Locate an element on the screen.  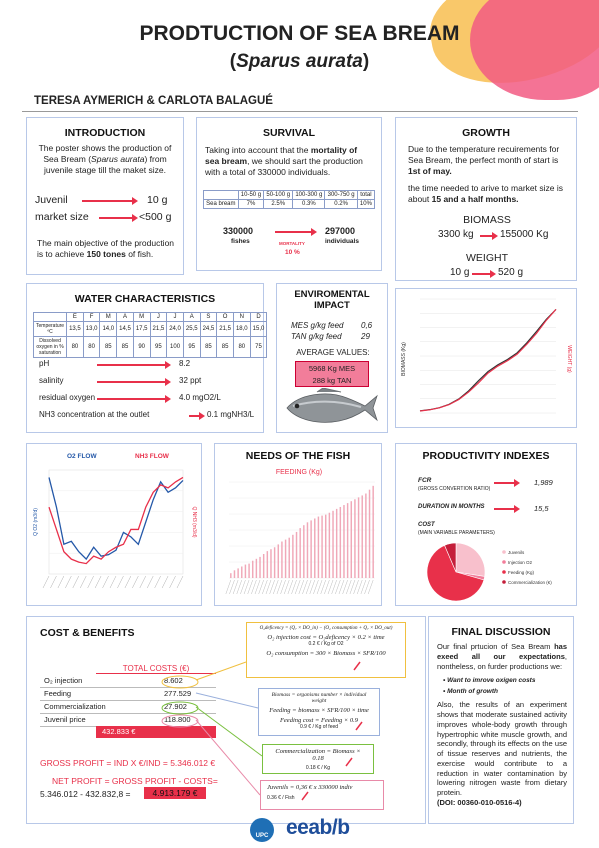
table-cell: 100 is located at coordinates (175, 347).